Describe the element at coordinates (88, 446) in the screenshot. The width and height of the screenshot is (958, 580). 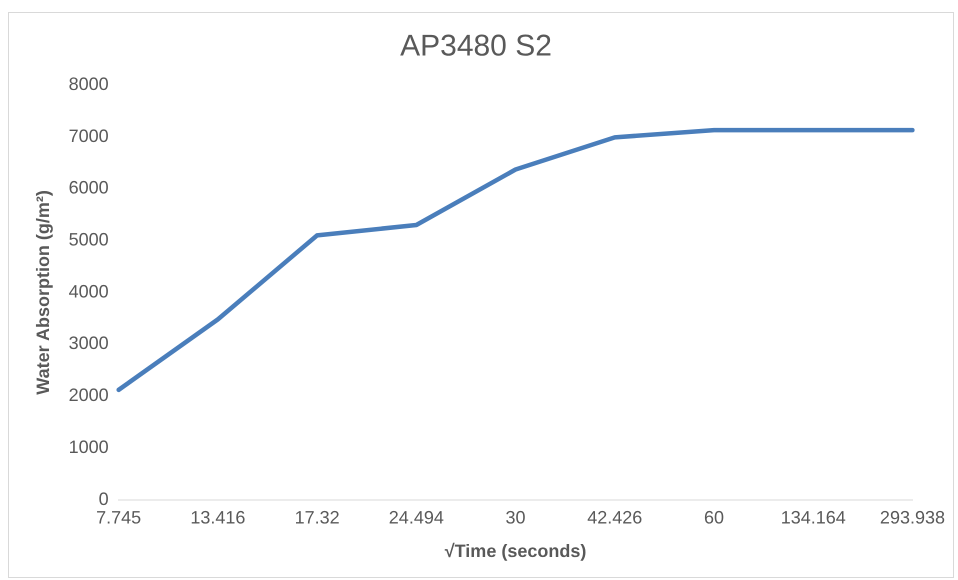
I see `y-tick-label: 1000` at that location.